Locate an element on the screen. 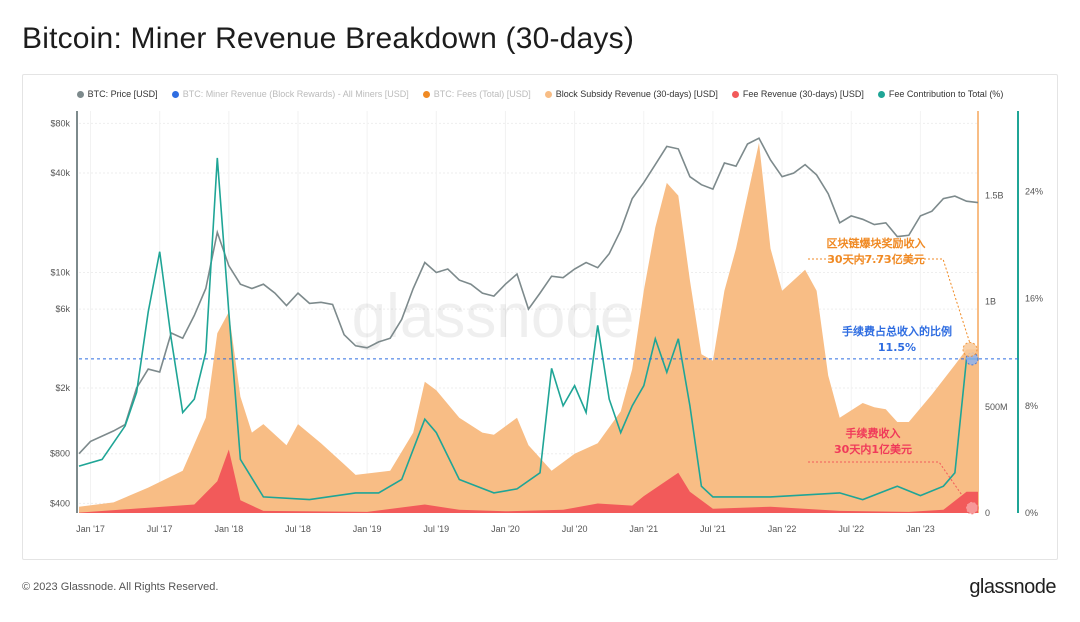 Image resolution: width=1080 pixels, height=622 pixels. legend-item: BTC: Fees (Total) [USD] is located at coordinates (476, 94).